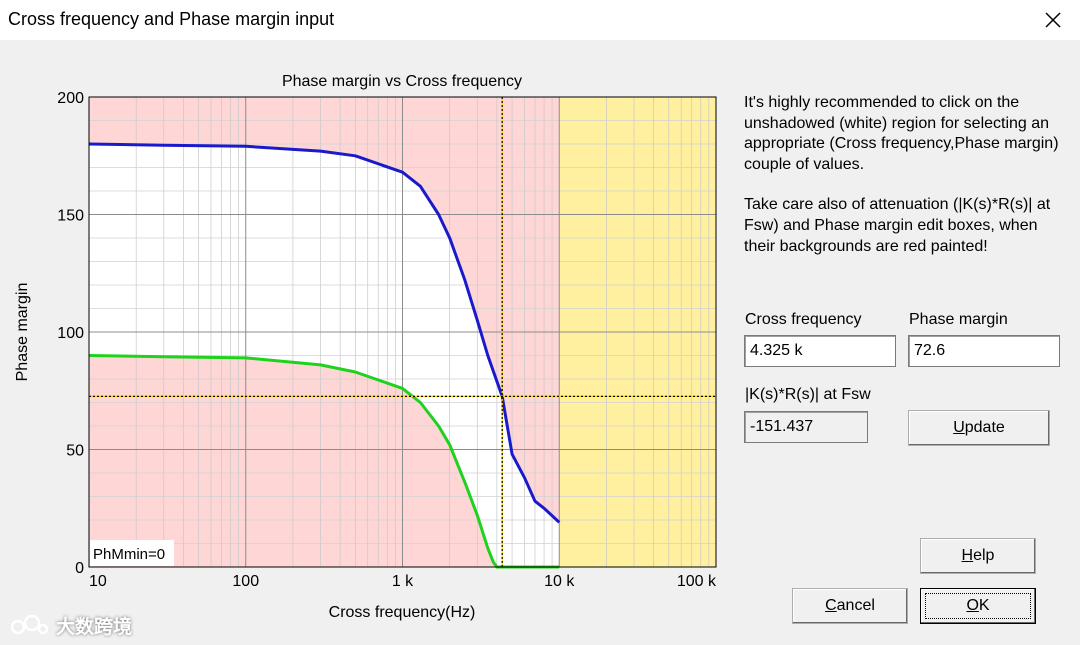 This screenshot has height=645, width=1080. I want to click on watermark: 大数跨境, so click(71, 625).